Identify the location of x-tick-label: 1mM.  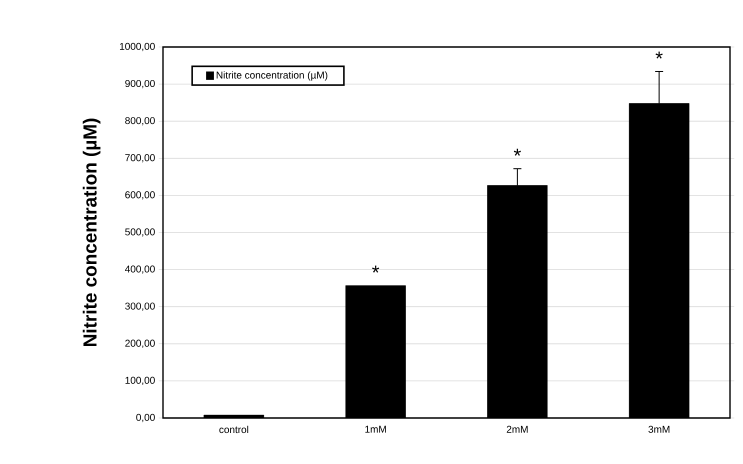
(375, 429).